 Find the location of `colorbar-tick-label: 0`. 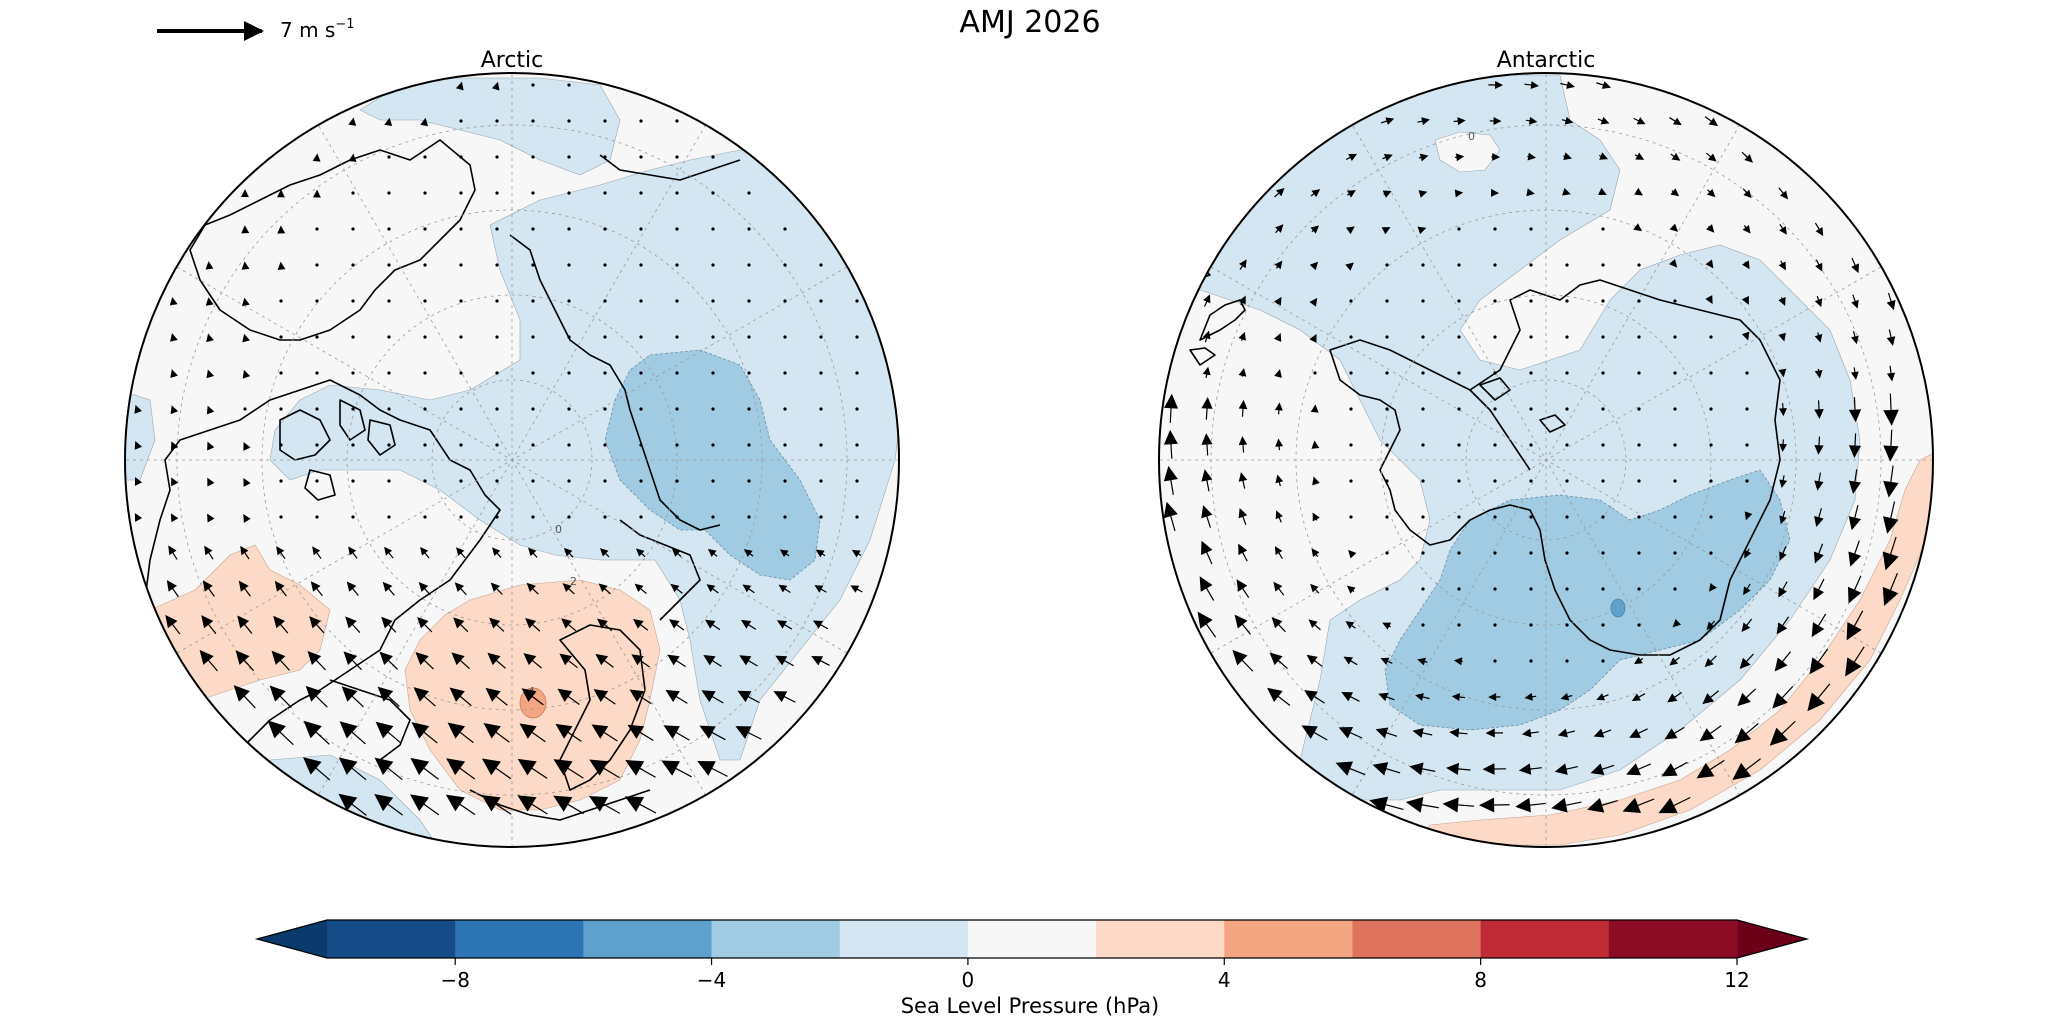

colorbar-tick-label: 0 is located at coordinates (968, 980).